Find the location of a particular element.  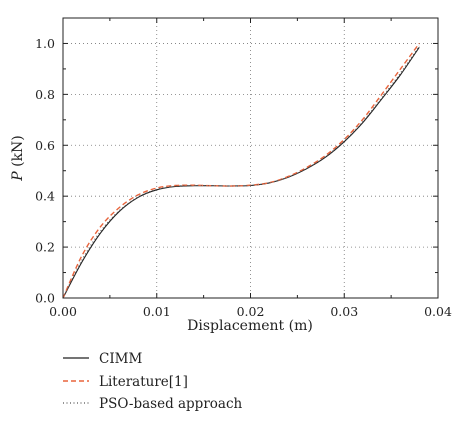

legend-item-cimm: CIMM is located at coordinates (102, 359).